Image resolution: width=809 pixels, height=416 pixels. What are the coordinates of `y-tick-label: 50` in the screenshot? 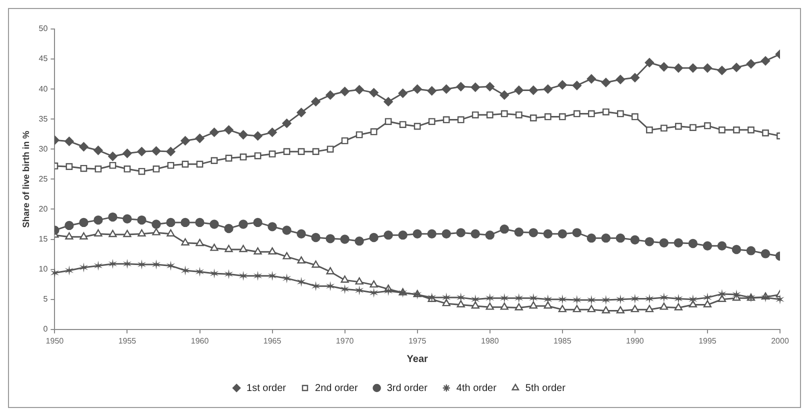 It's located at (43, 29).